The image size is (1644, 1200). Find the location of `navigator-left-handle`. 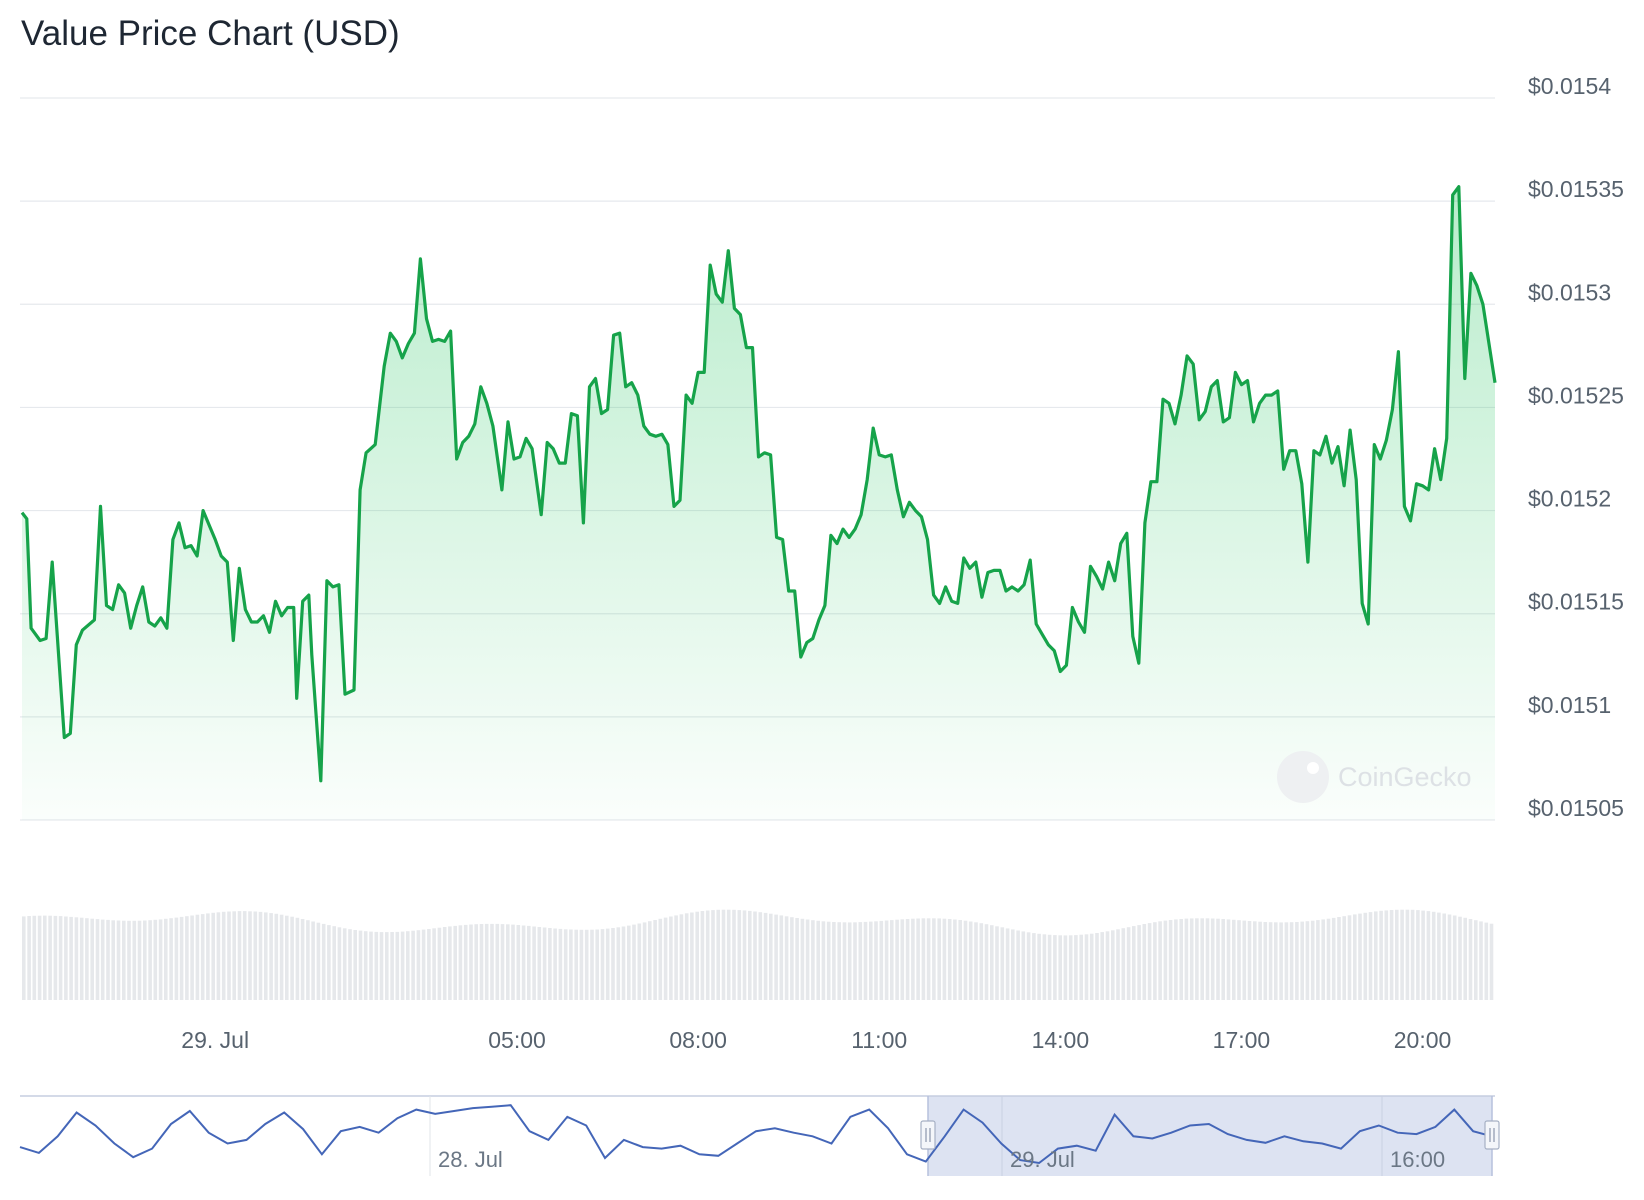

navigator-left-handle is located at coordinates (928, 1135).